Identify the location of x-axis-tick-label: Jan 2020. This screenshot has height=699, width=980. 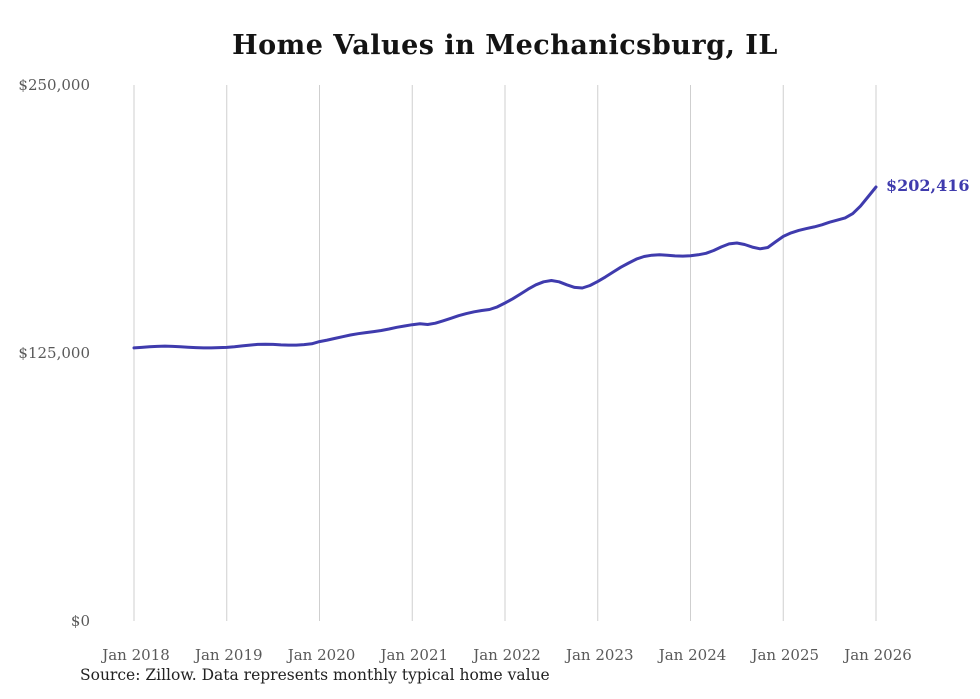
(321, 655).